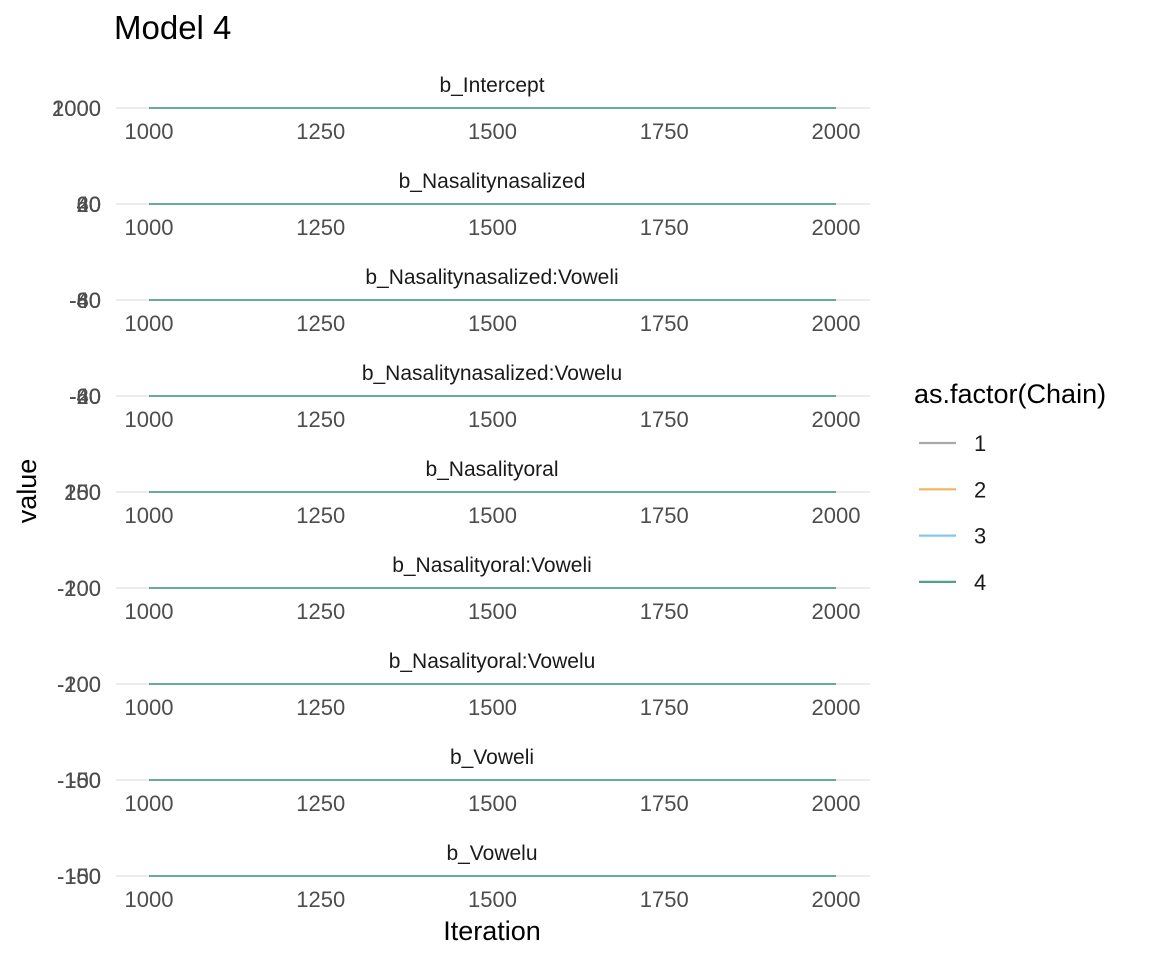 This screenshot has height=960, width=1152. Describe the element at coordinates (1010, 394) in the screenshot. I see `legend-title: as.factor(Chain)` at that location.